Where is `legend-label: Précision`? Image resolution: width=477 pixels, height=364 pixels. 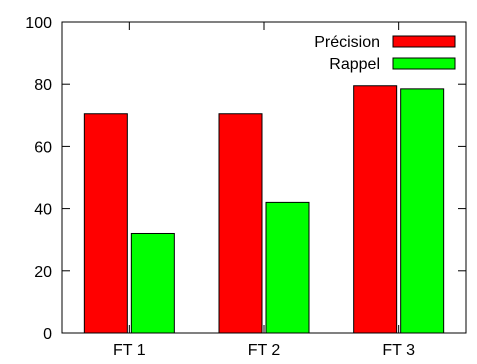 legend-label: Précision is located at coordinates (347, 42).